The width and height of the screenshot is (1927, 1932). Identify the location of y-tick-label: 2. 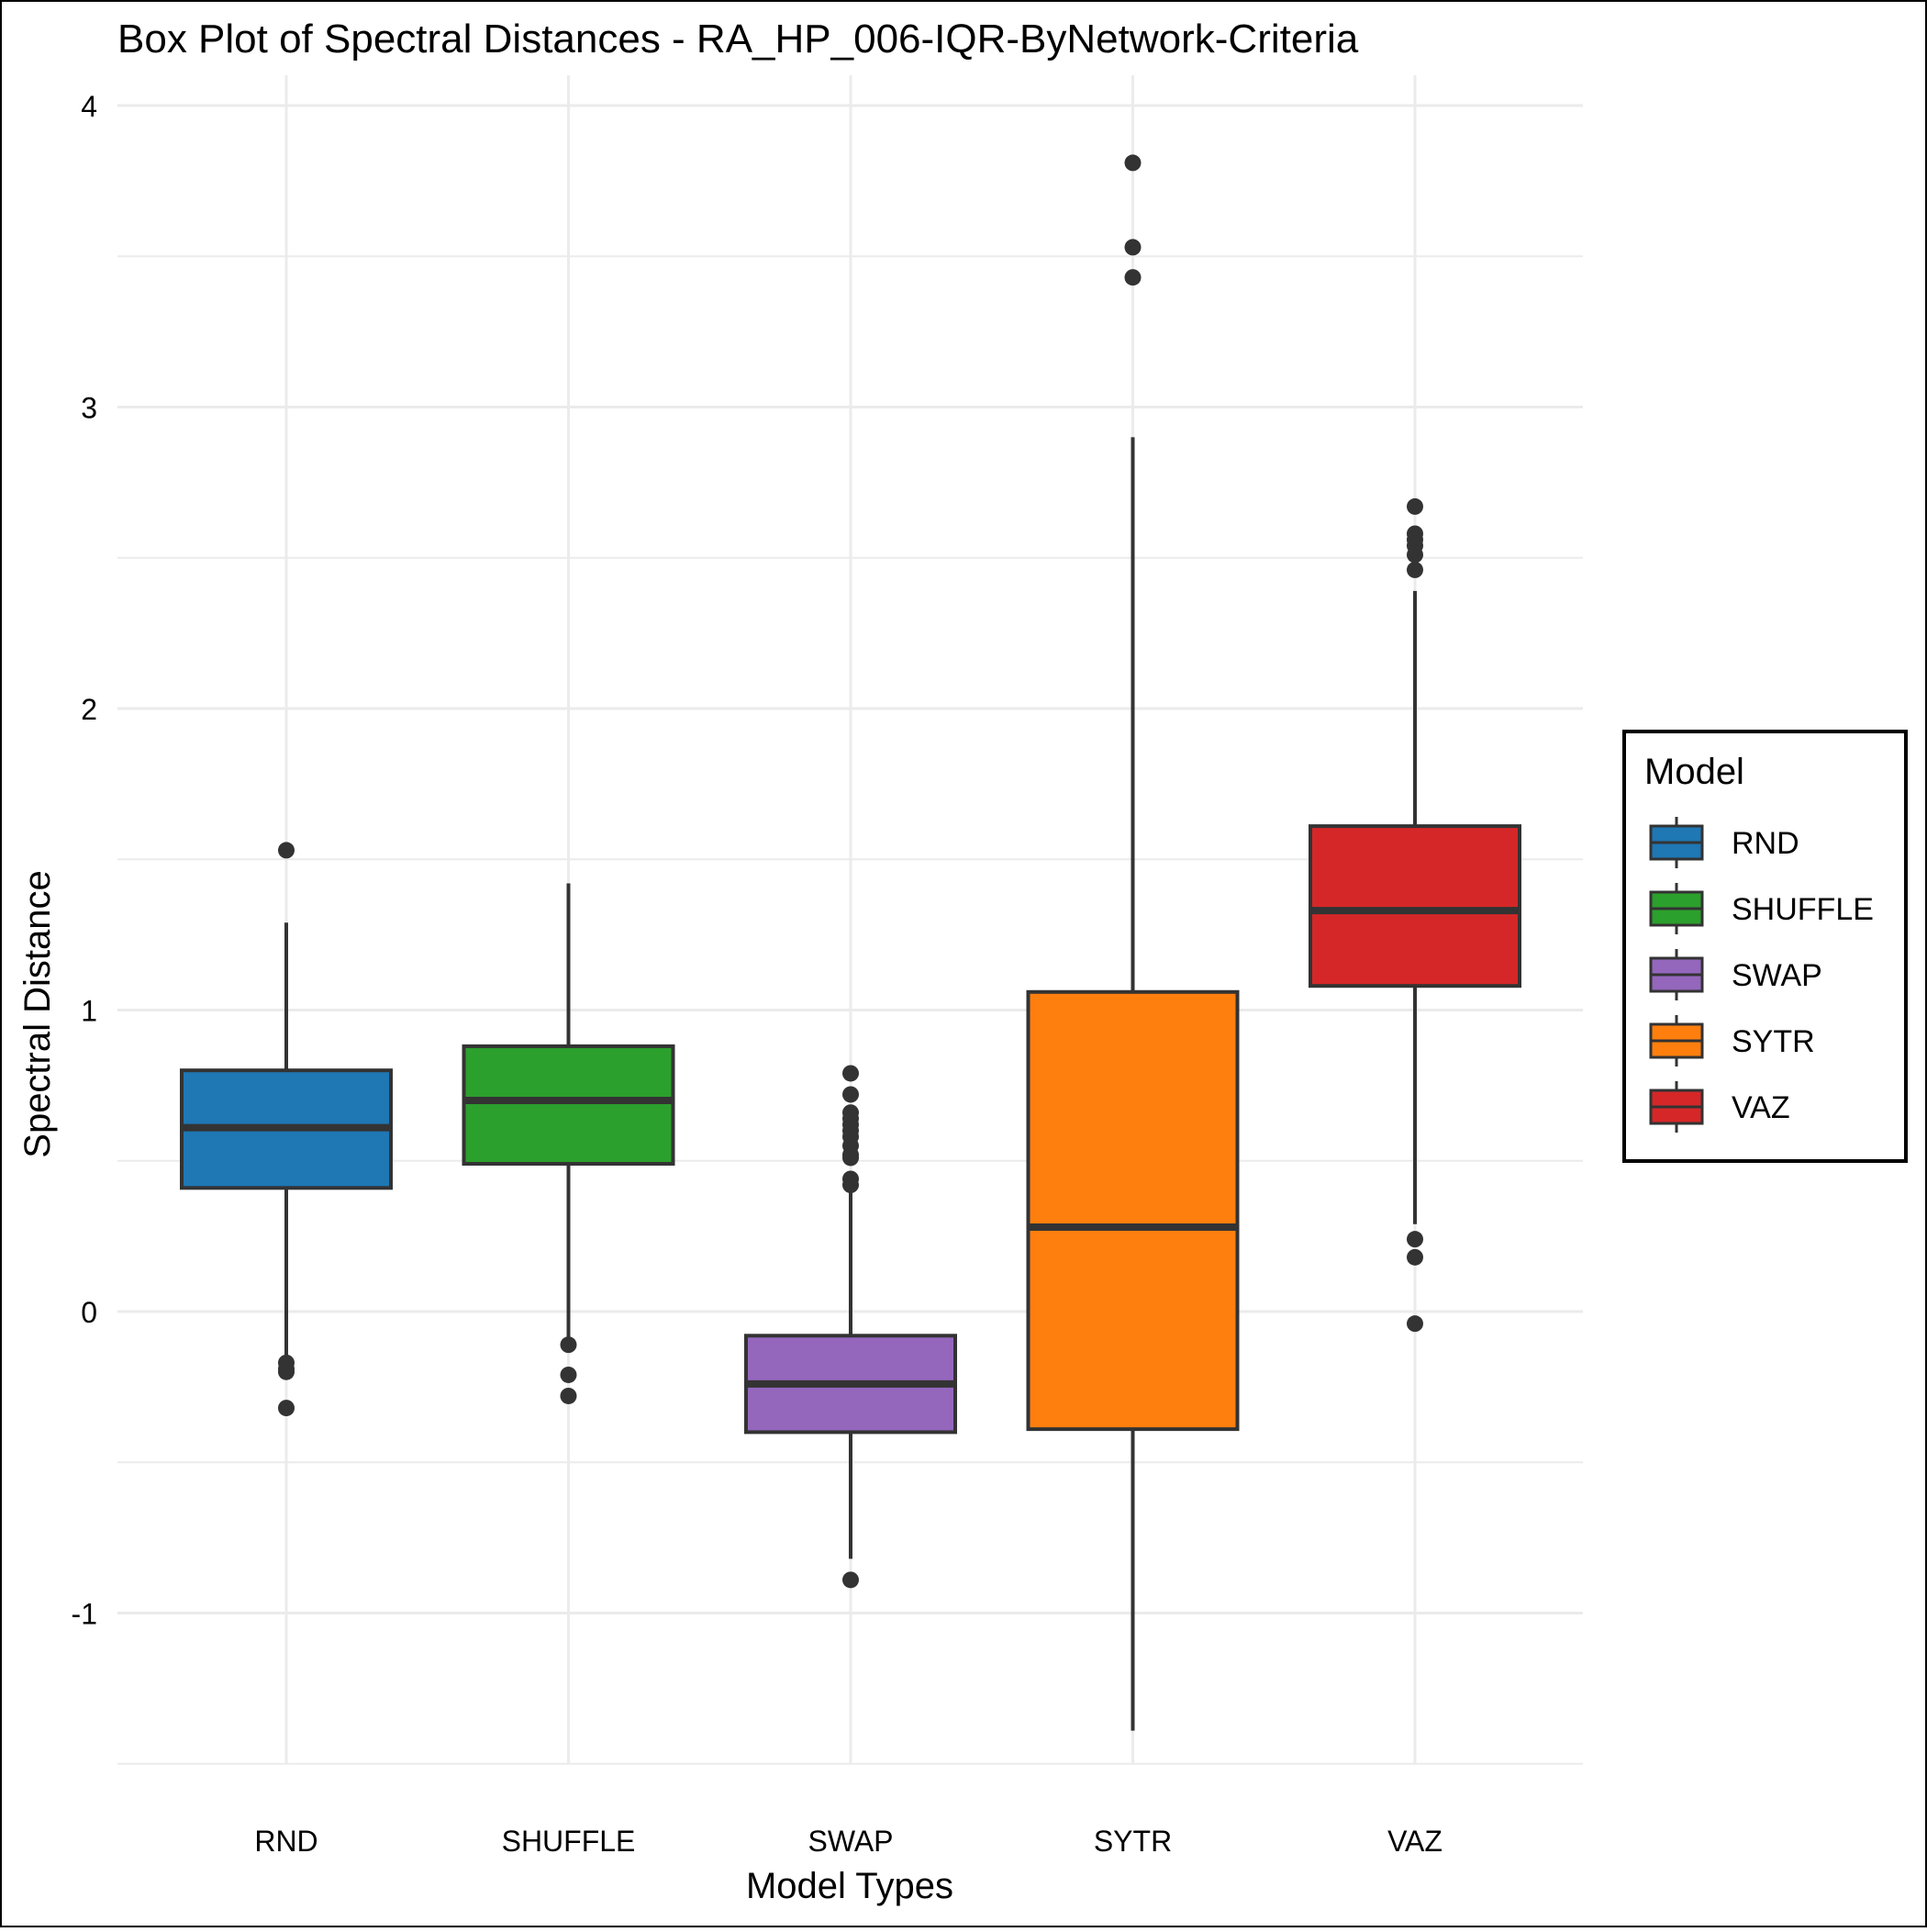
(89, 709).